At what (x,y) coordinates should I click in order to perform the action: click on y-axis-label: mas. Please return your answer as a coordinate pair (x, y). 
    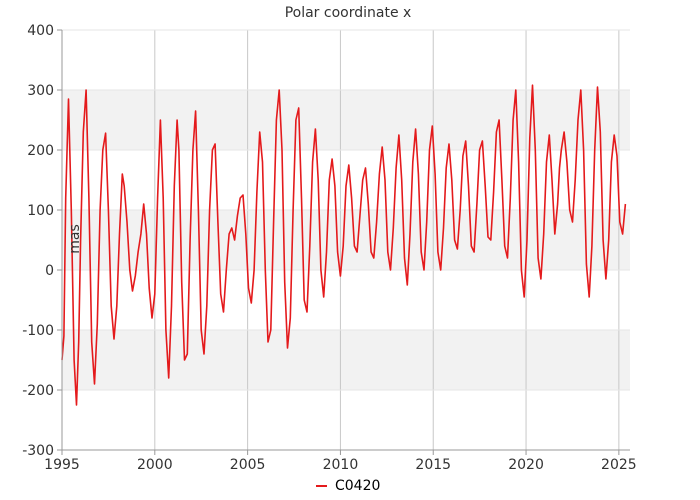
    Looking at the image, I should click on (75, 239).